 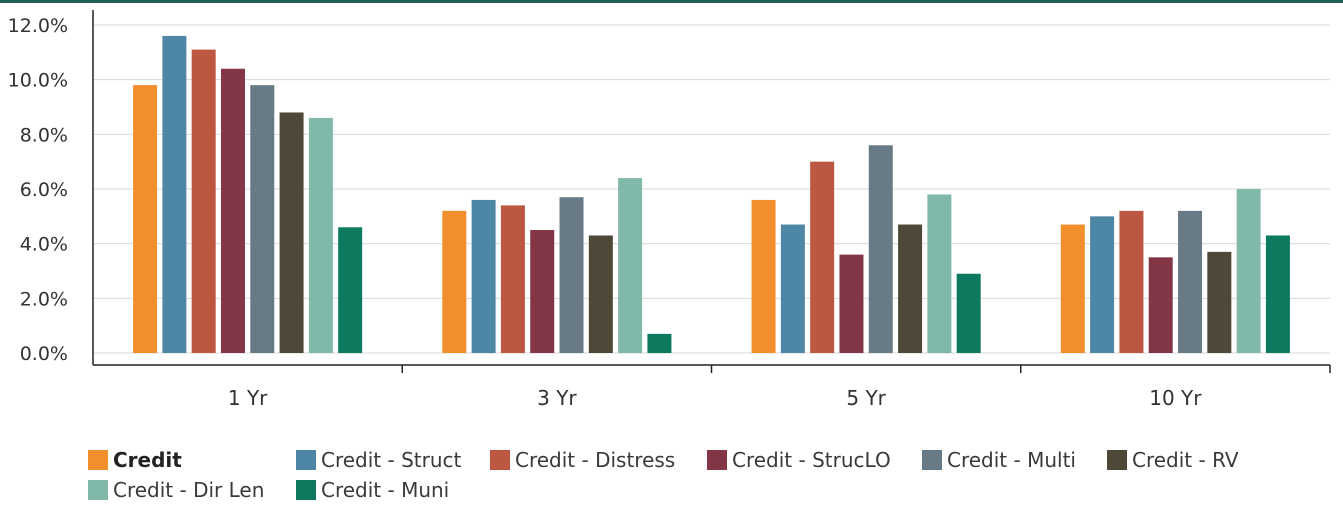 What do you see at coordinates (671, 1) in the screenshot?
I see `top-rule` at bounding box center [671, 1].